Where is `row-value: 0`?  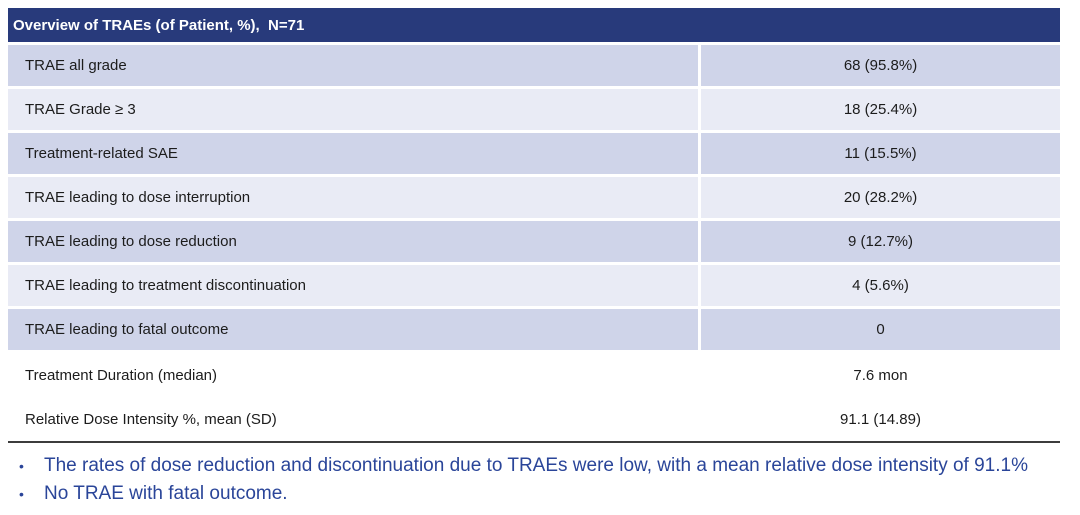
row-value: 0 is located at coordinates (880, 329).